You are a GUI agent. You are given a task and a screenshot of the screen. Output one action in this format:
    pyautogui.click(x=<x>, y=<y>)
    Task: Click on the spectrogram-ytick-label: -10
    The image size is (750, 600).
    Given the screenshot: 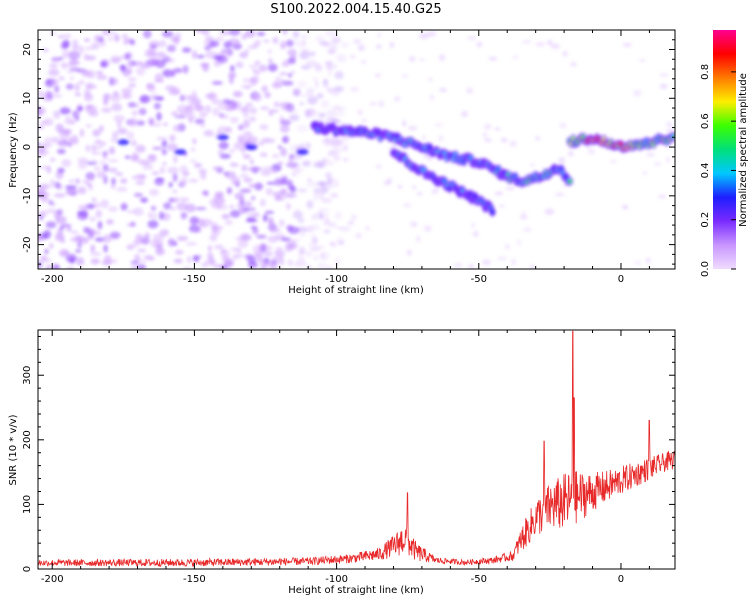 What is the action you would take?
    pyautogui.click(x=27, y=196)
    